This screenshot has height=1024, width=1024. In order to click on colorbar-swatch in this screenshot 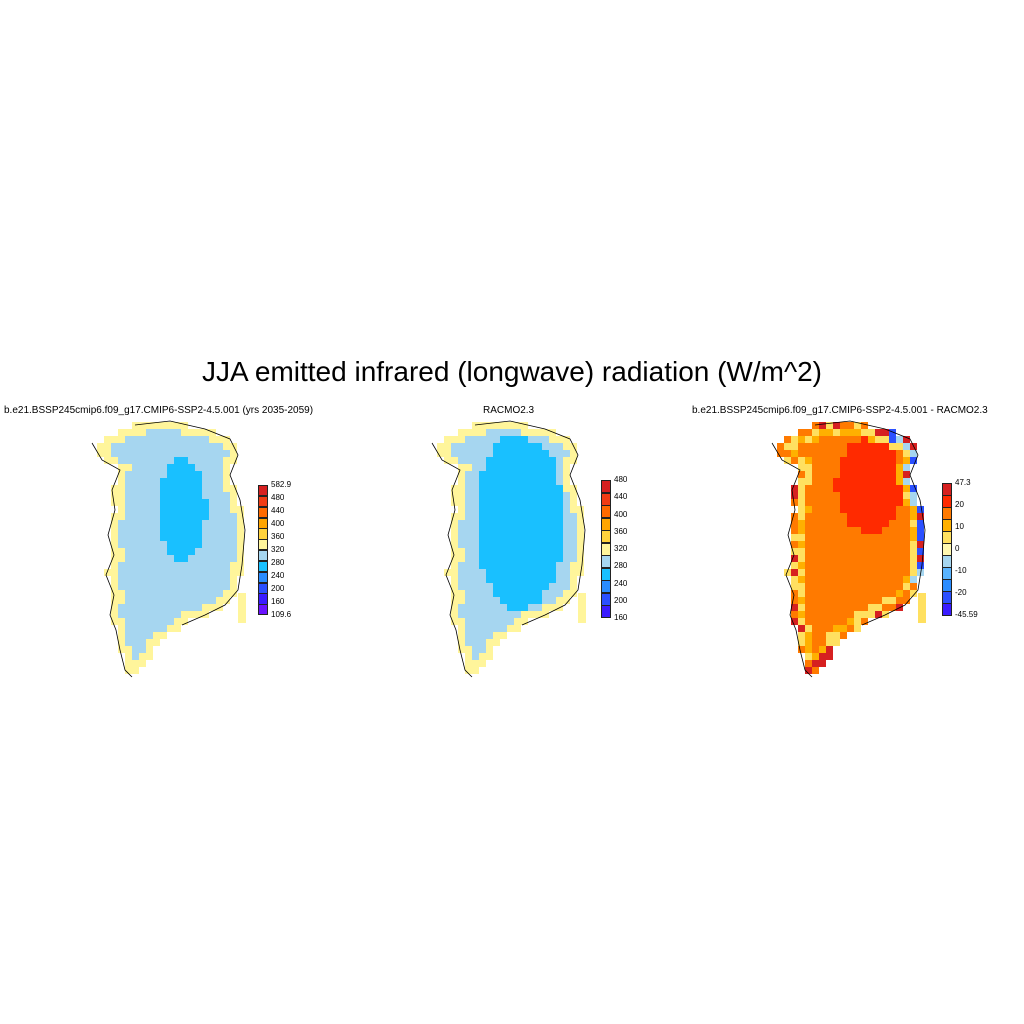, I will do `click(947, 537)`.